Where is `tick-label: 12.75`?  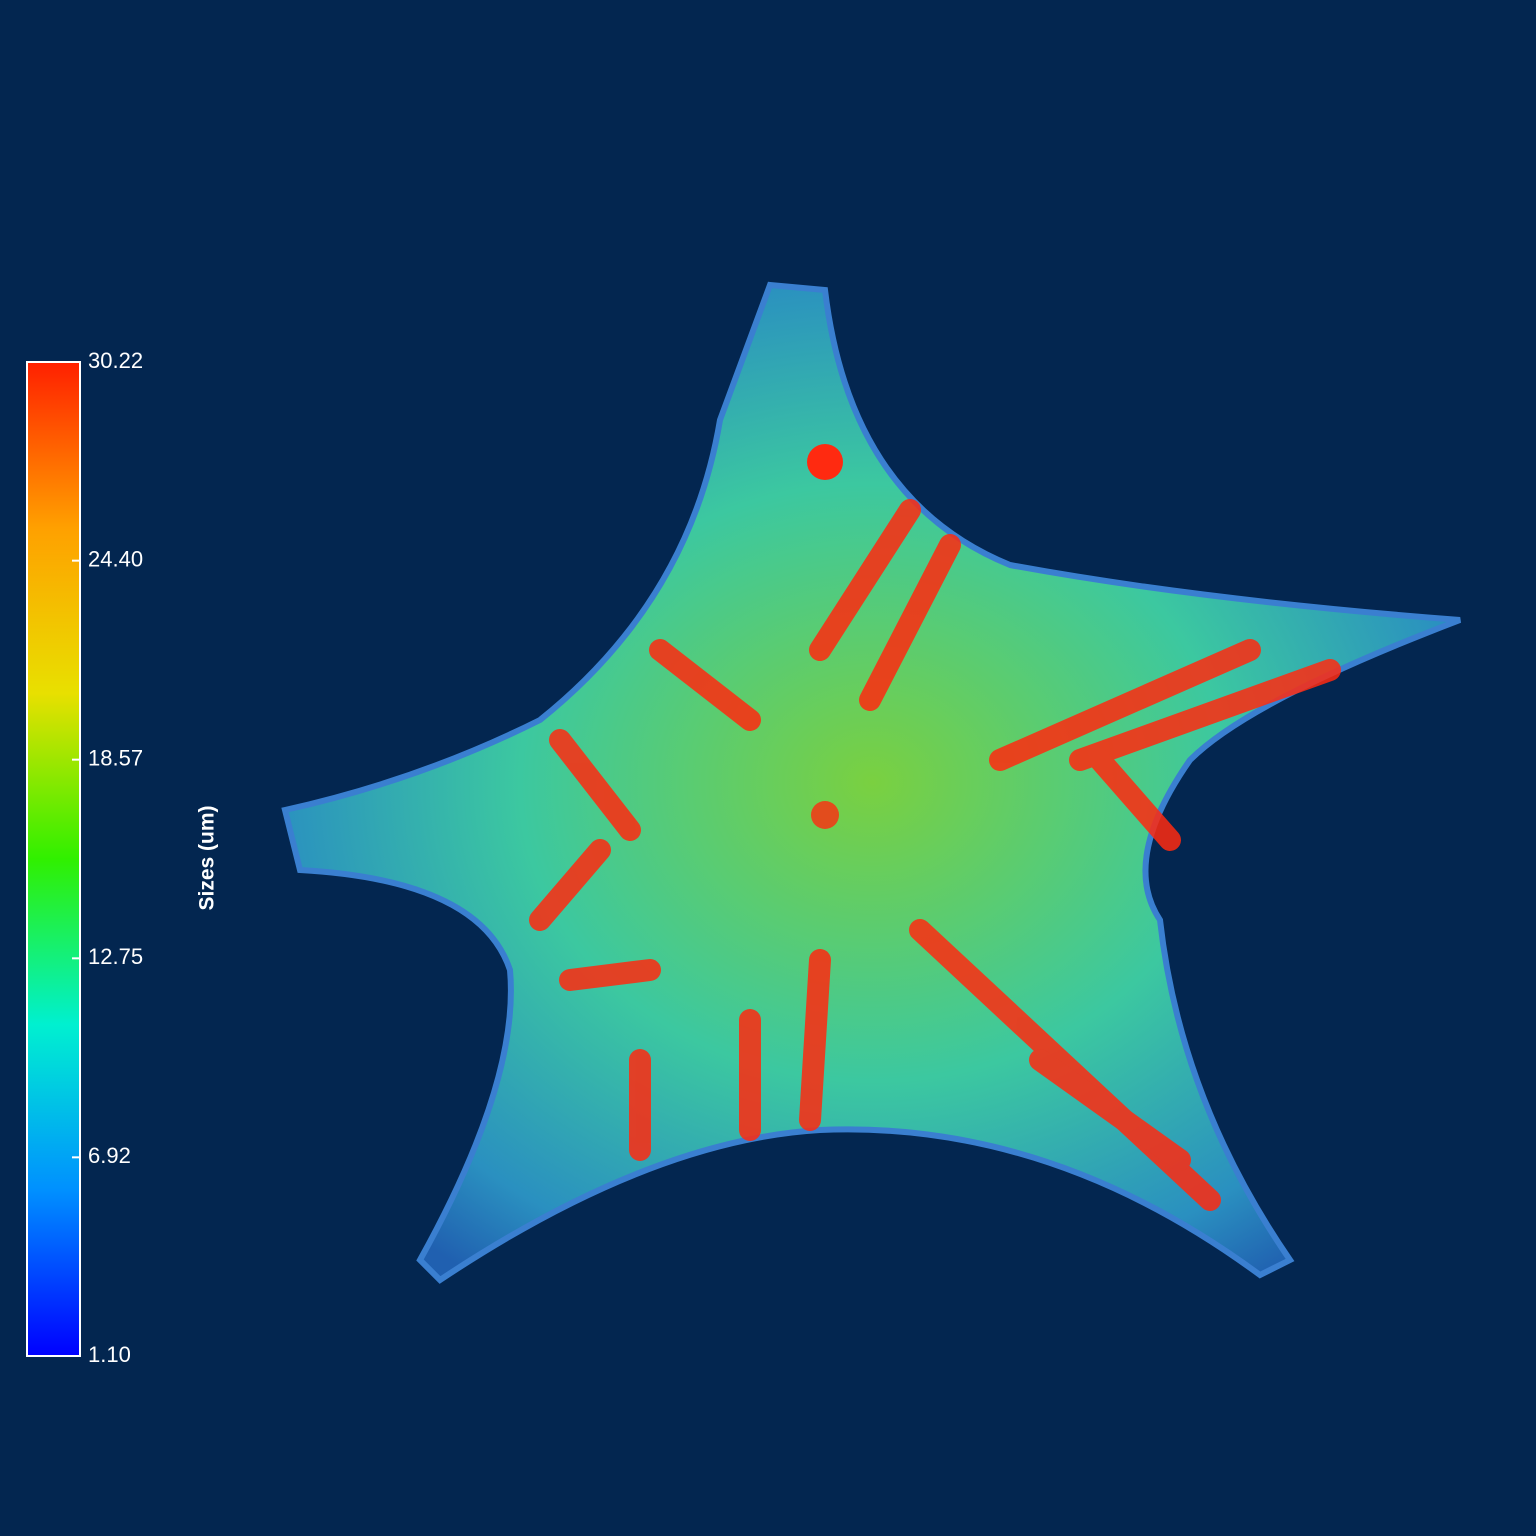 tick-label: 12.75 is located at coordinates (115, 956).